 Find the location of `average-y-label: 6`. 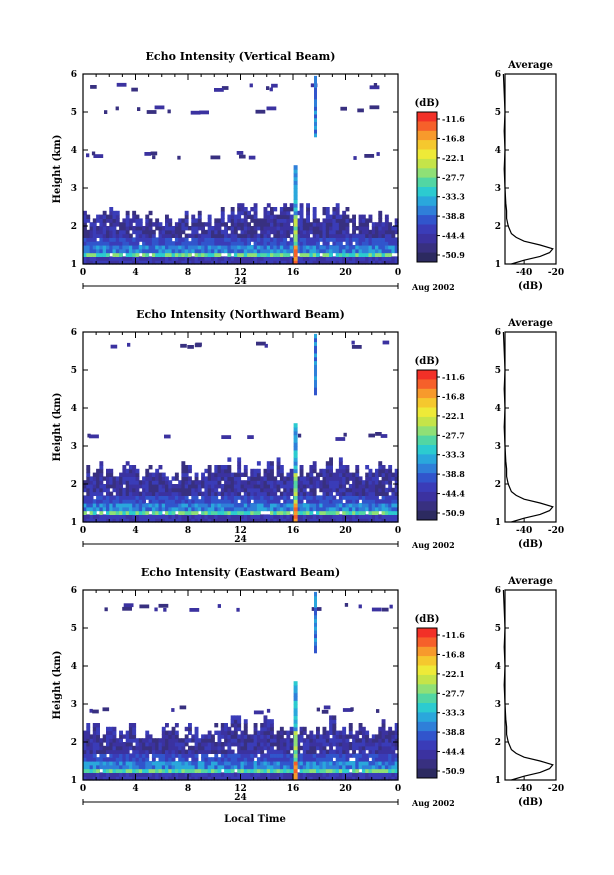

average-y-label: 6 is located at coordinates (498, 333).